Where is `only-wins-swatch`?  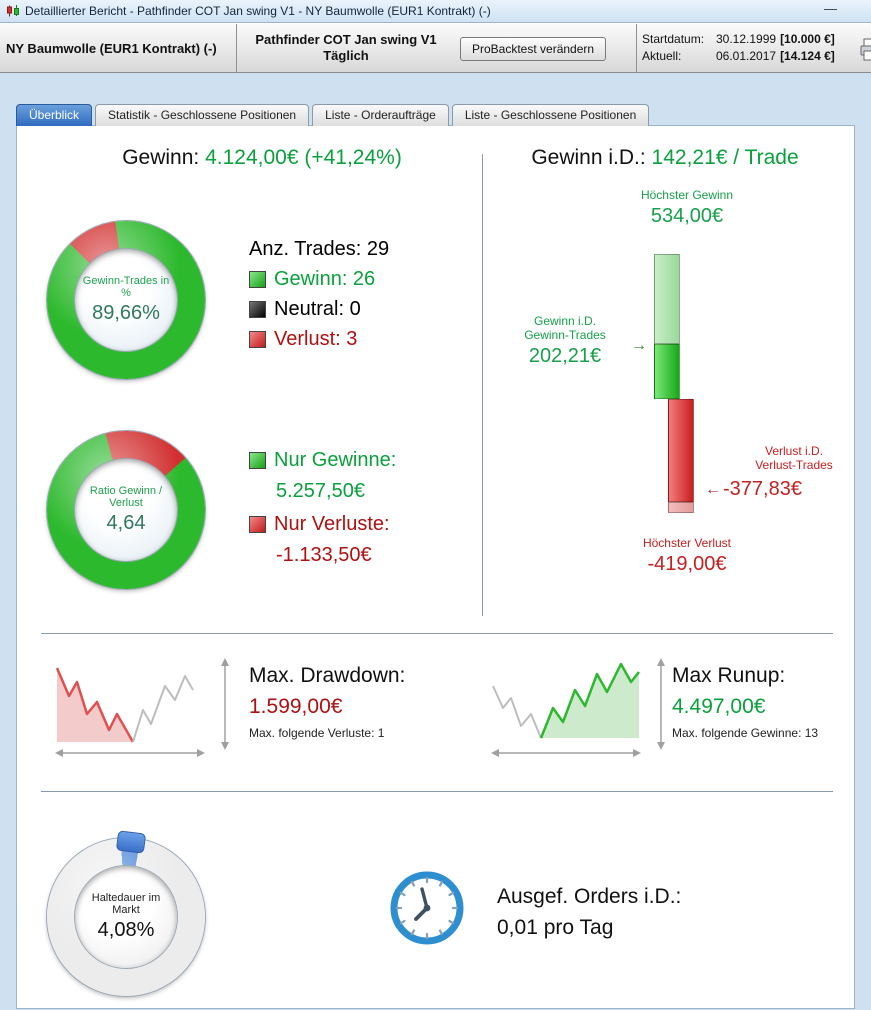 only-wins-swatch is located at coordinates (257, 460).